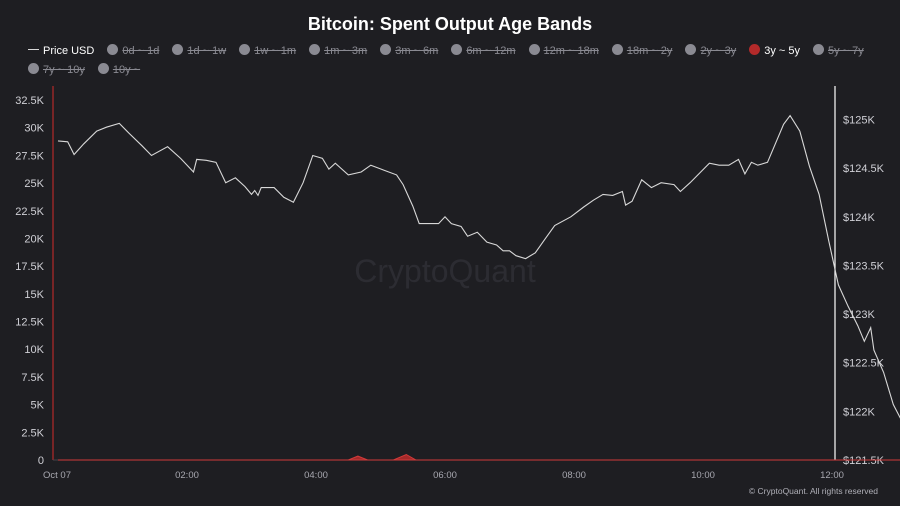 This screenshot has width=900, height=506. Describe the element at coordinates (29, 267) in the screenshot. I see `left-tick-label: 17.5K` at that location.